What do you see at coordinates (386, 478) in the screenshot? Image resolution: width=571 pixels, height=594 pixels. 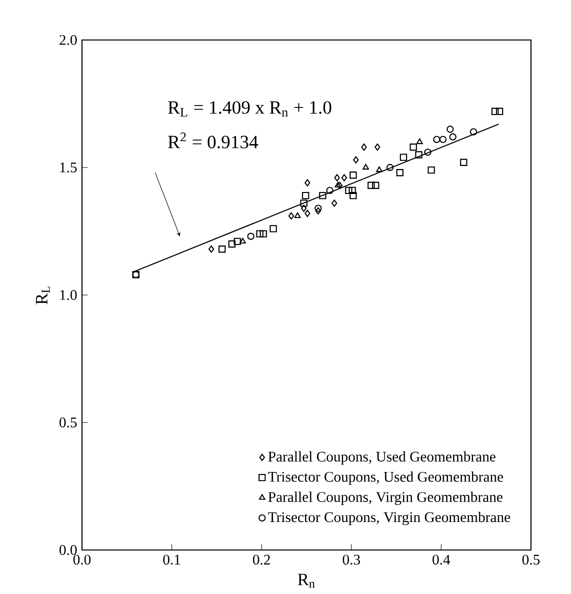 I see `legend-label: Trisector Coupons, Used Geomembrane` at bounding box center [386, 478].